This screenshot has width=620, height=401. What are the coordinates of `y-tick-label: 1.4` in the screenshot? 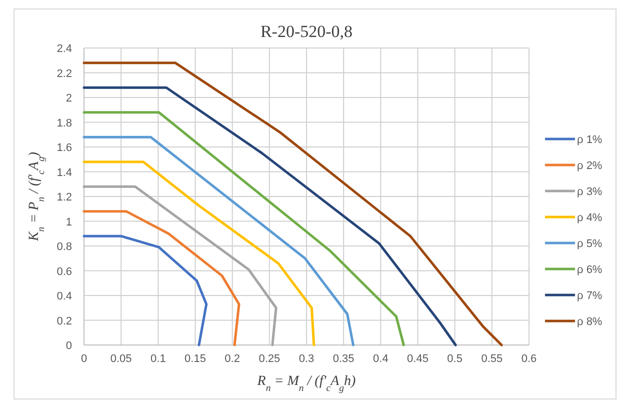 It's located at (64, 172).